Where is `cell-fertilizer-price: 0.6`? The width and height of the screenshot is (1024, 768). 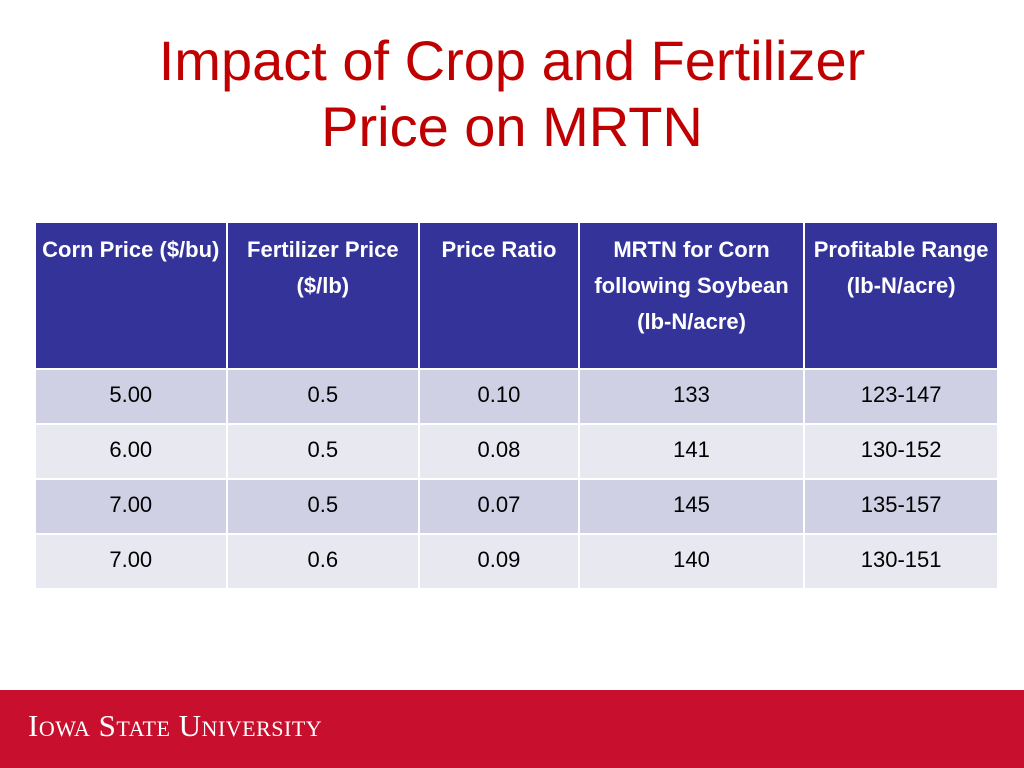
cell-fertilizer-price: 0.6 is located at coordinates (323, 561).